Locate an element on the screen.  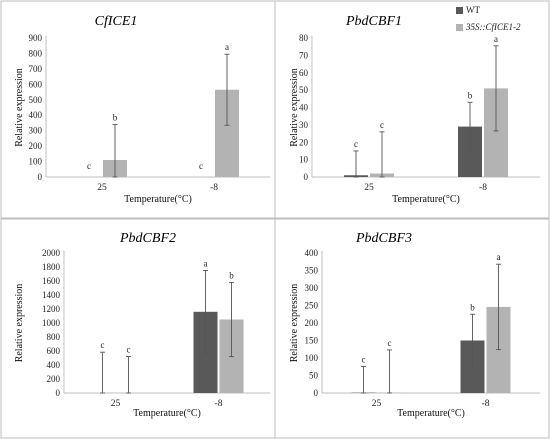
y-tick-label: 350 is located at coordinates (312, 271).